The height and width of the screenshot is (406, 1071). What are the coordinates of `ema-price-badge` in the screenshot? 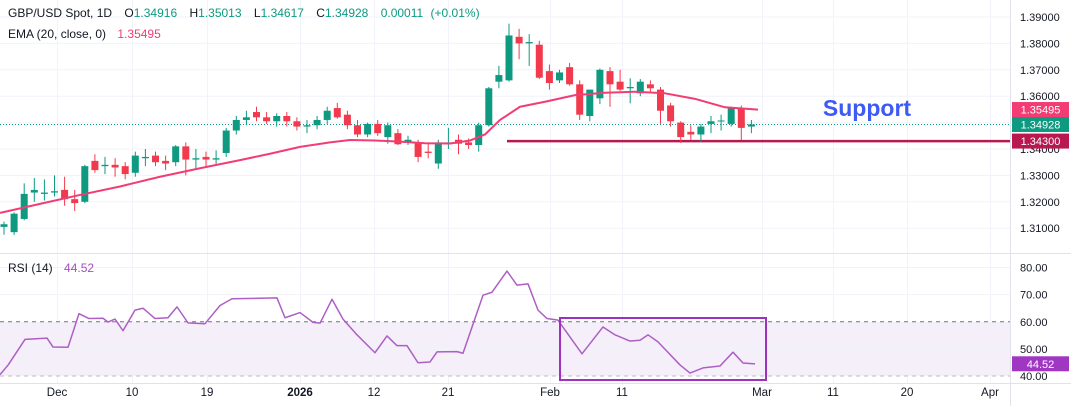 It's located at (1040, 110).